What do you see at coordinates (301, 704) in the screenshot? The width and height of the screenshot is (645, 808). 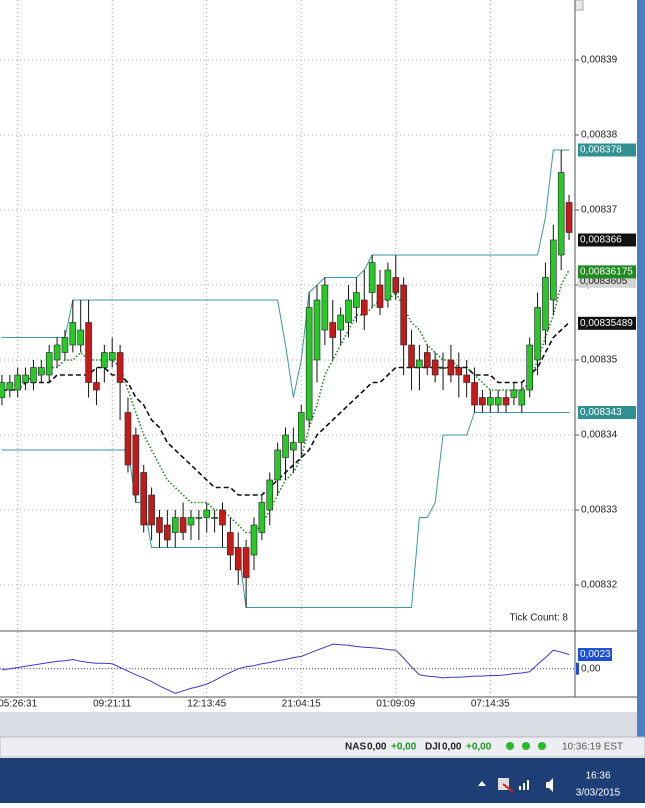 I see `x-tick-label: 21:04:15` at bounding box center [301, 704].